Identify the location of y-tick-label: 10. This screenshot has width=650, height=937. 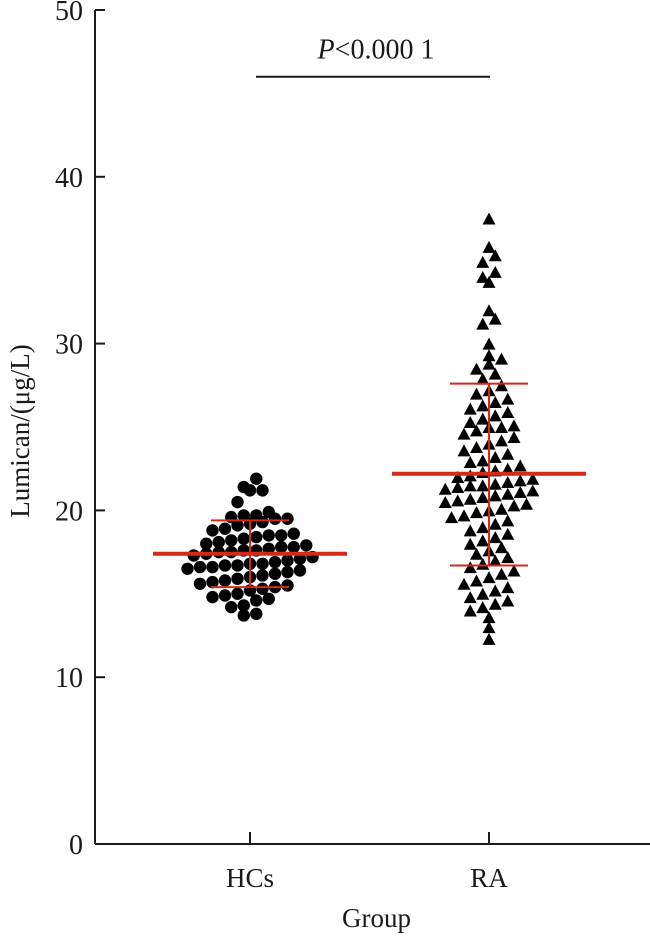
(69, 678).